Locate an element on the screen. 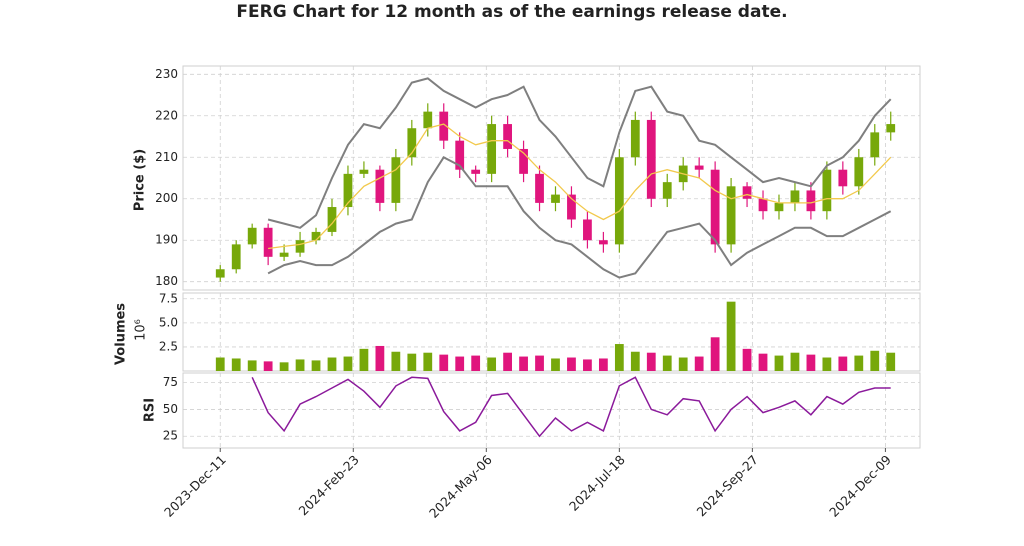 The image size is (1024, 546). x-tick-label: 2024-Sep-27 is located at coordinates (727, 485).